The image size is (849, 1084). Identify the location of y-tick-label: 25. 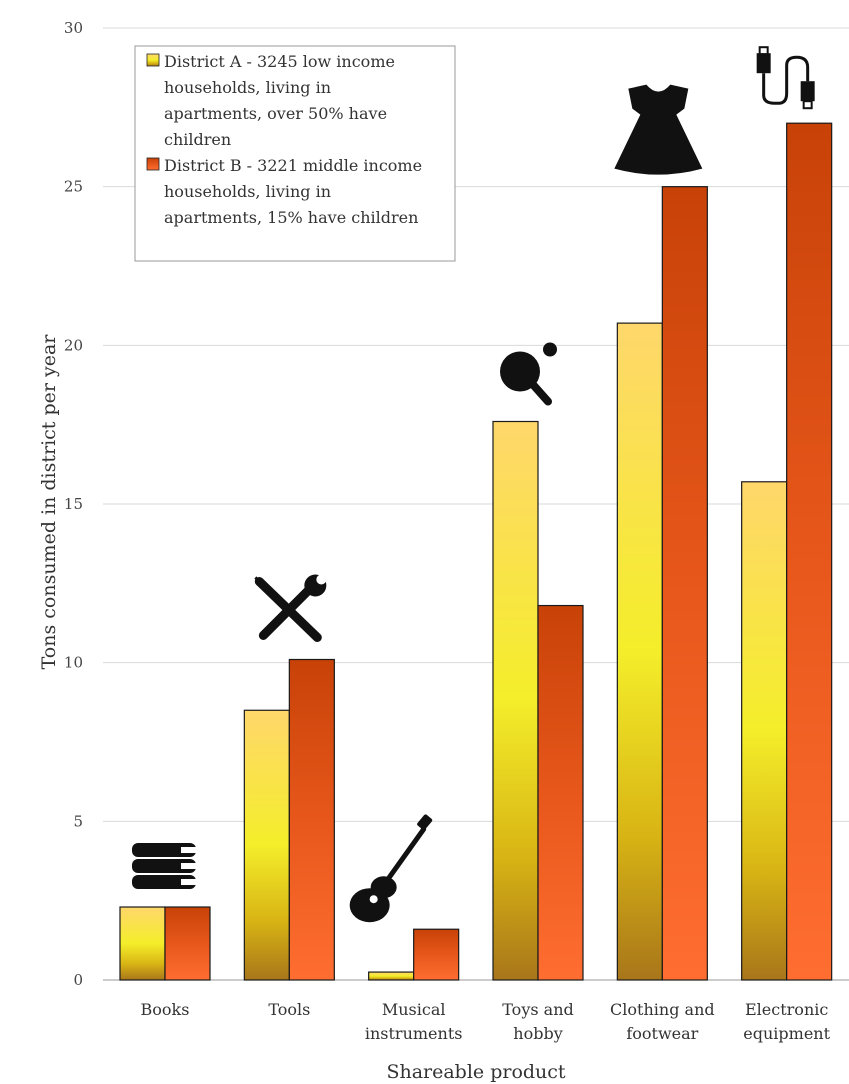
(73, 187).